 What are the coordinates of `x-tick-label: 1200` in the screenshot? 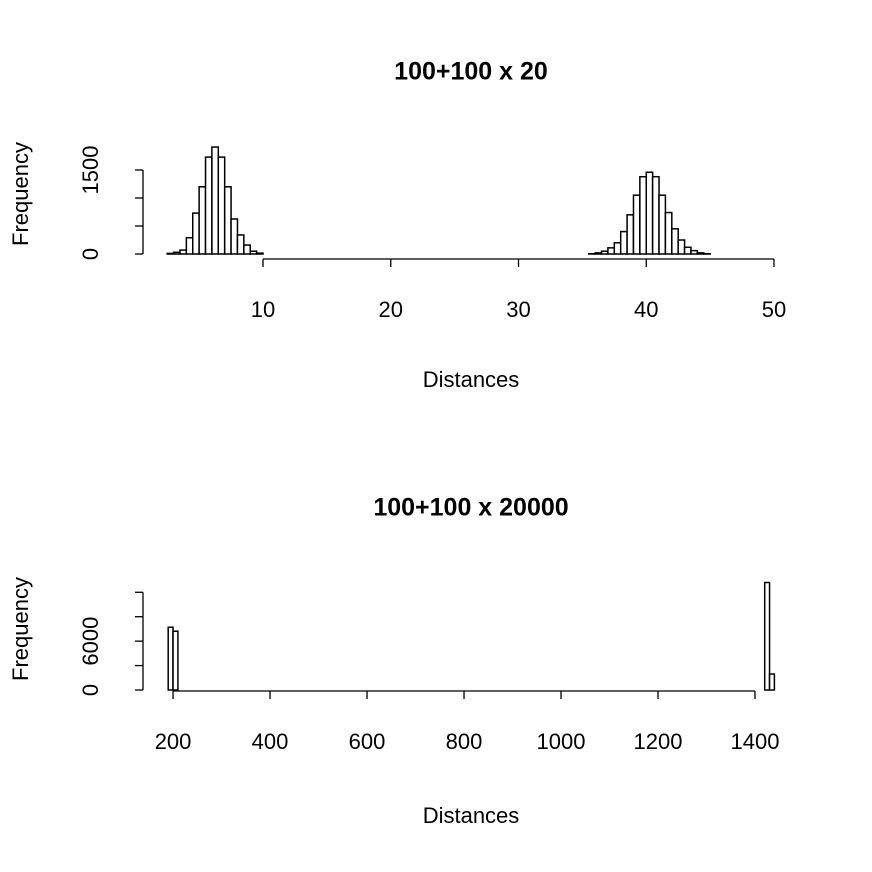 It's located at (658, 741).